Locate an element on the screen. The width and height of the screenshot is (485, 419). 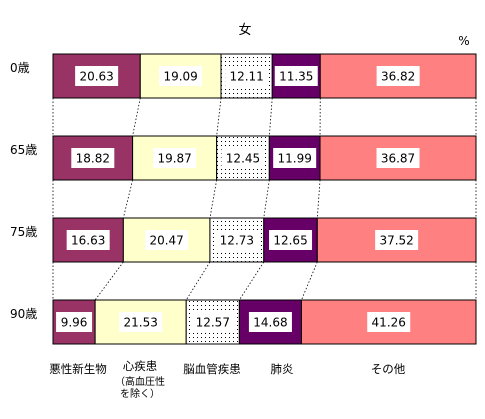
value-label: 20.47 is located at coordinates (166, 241).